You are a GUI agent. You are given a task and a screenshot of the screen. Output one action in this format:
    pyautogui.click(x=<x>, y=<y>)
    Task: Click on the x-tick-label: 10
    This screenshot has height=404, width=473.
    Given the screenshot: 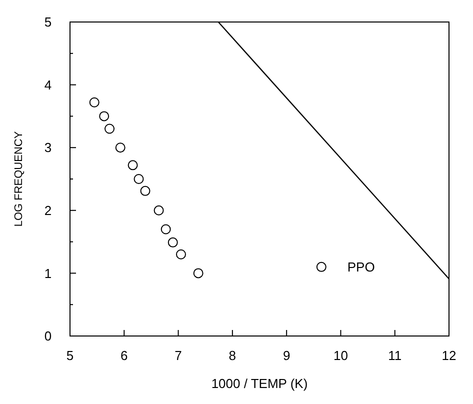 What is the action you would take?
    pyautogui.click(x=340, y=355)
    